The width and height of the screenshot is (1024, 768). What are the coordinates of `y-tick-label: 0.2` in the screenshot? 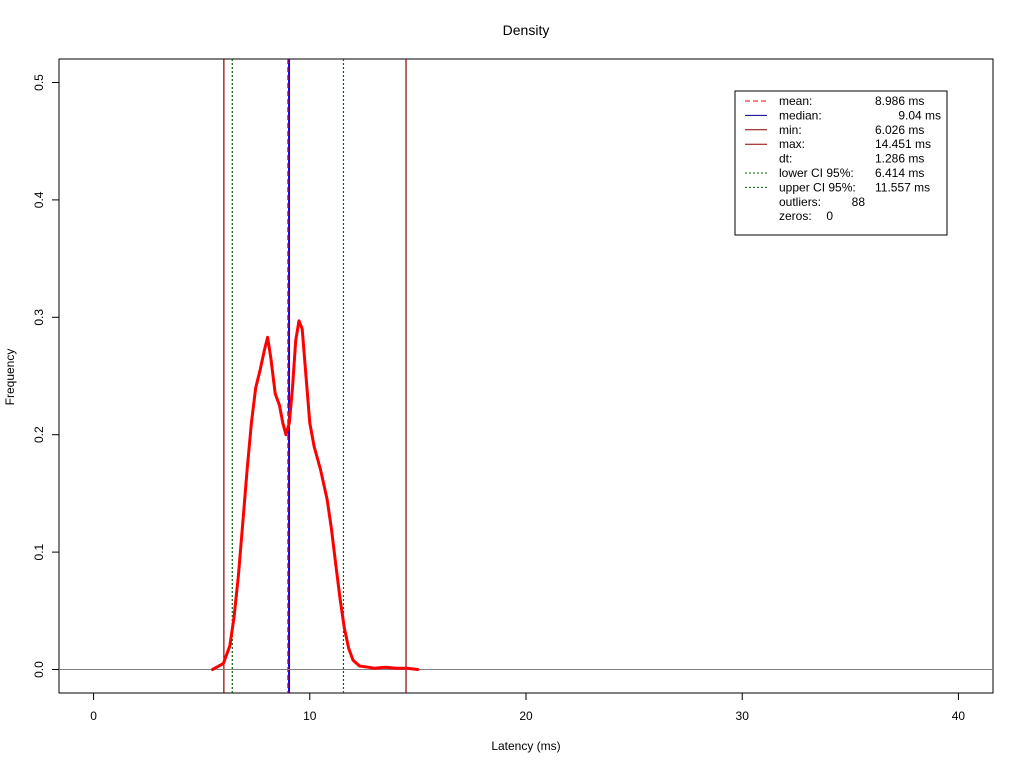 It's located at (39, 434).